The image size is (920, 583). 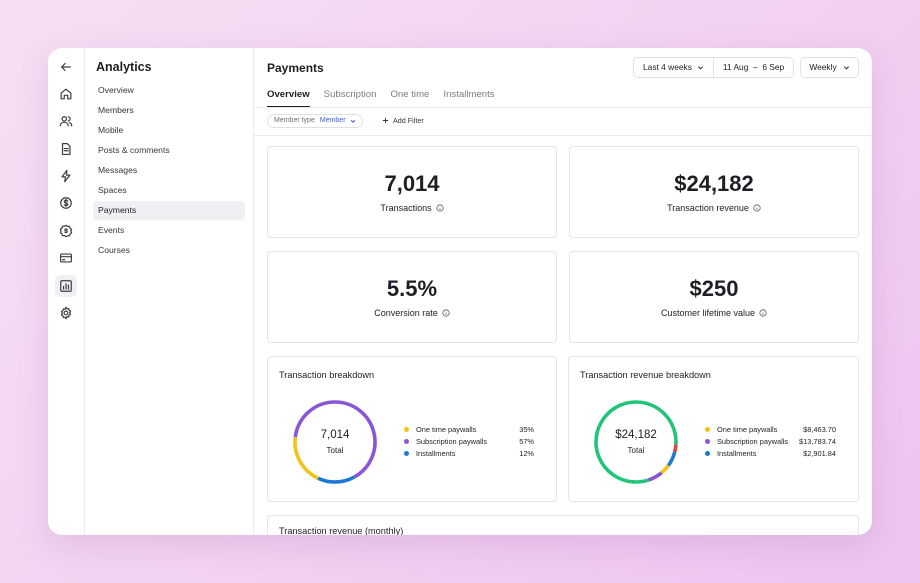 I want to click on card-title: Transaction revenue breakdown, so click(x=645, y=375).